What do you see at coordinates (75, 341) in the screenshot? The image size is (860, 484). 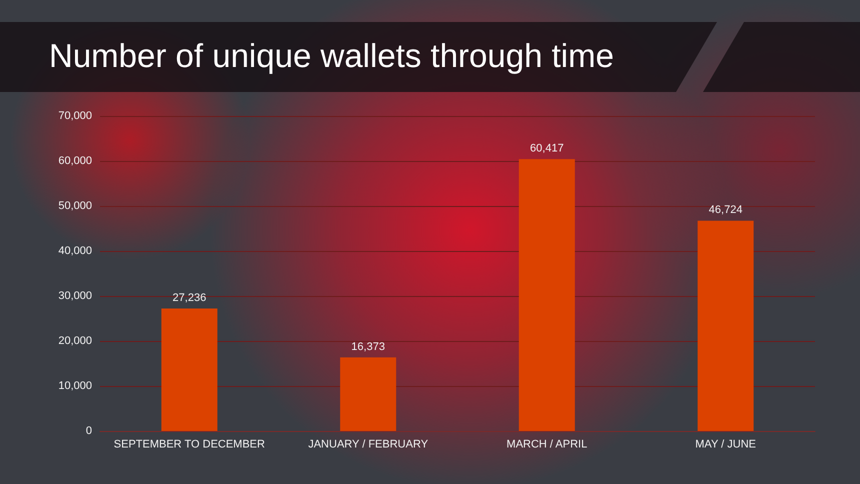 I see `y-tick-label: 20,000` at bounding box center [75, 341].